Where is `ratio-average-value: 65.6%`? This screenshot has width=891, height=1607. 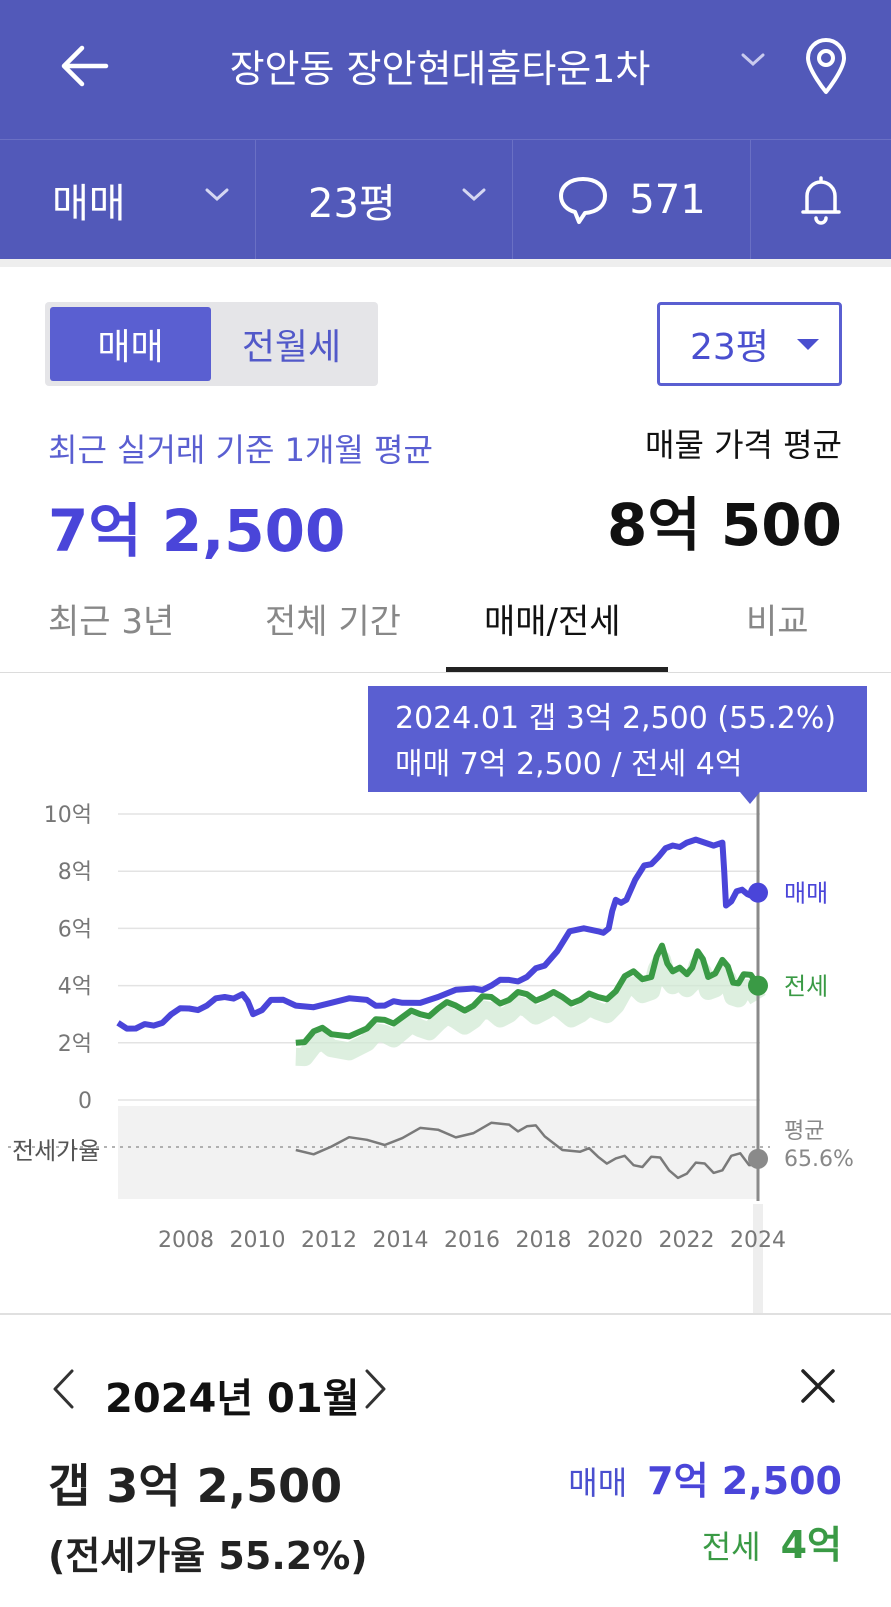 ratio-average-value: 65.6% is located at coordinates (819, 1159).